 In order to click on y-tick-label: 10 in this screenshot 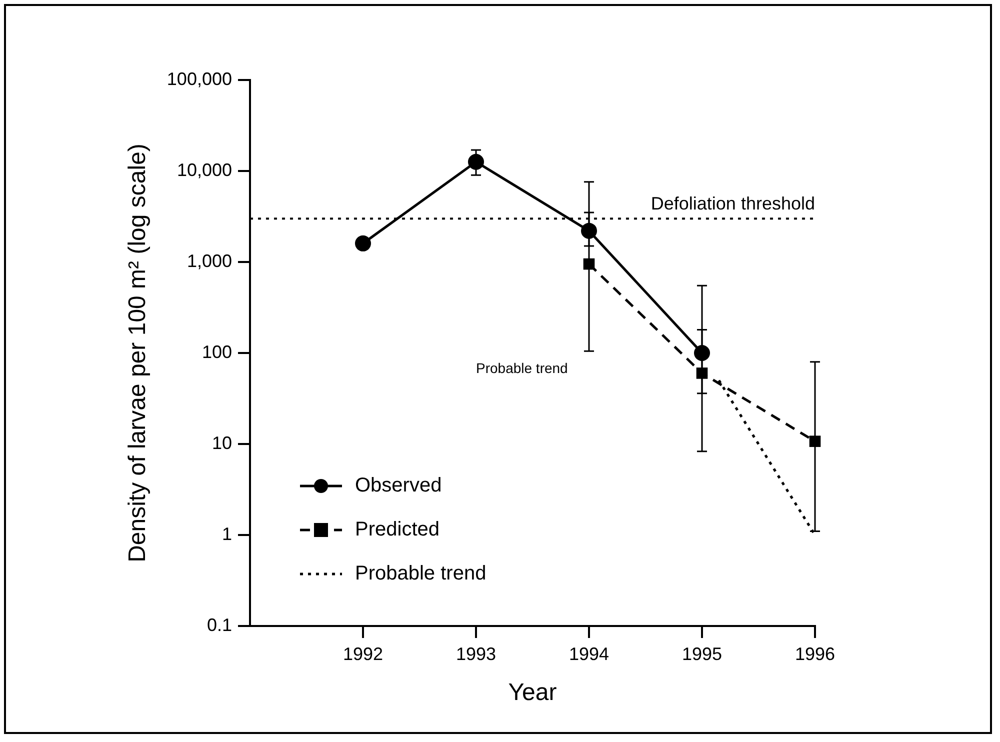, I will do `click(222, 442)`.